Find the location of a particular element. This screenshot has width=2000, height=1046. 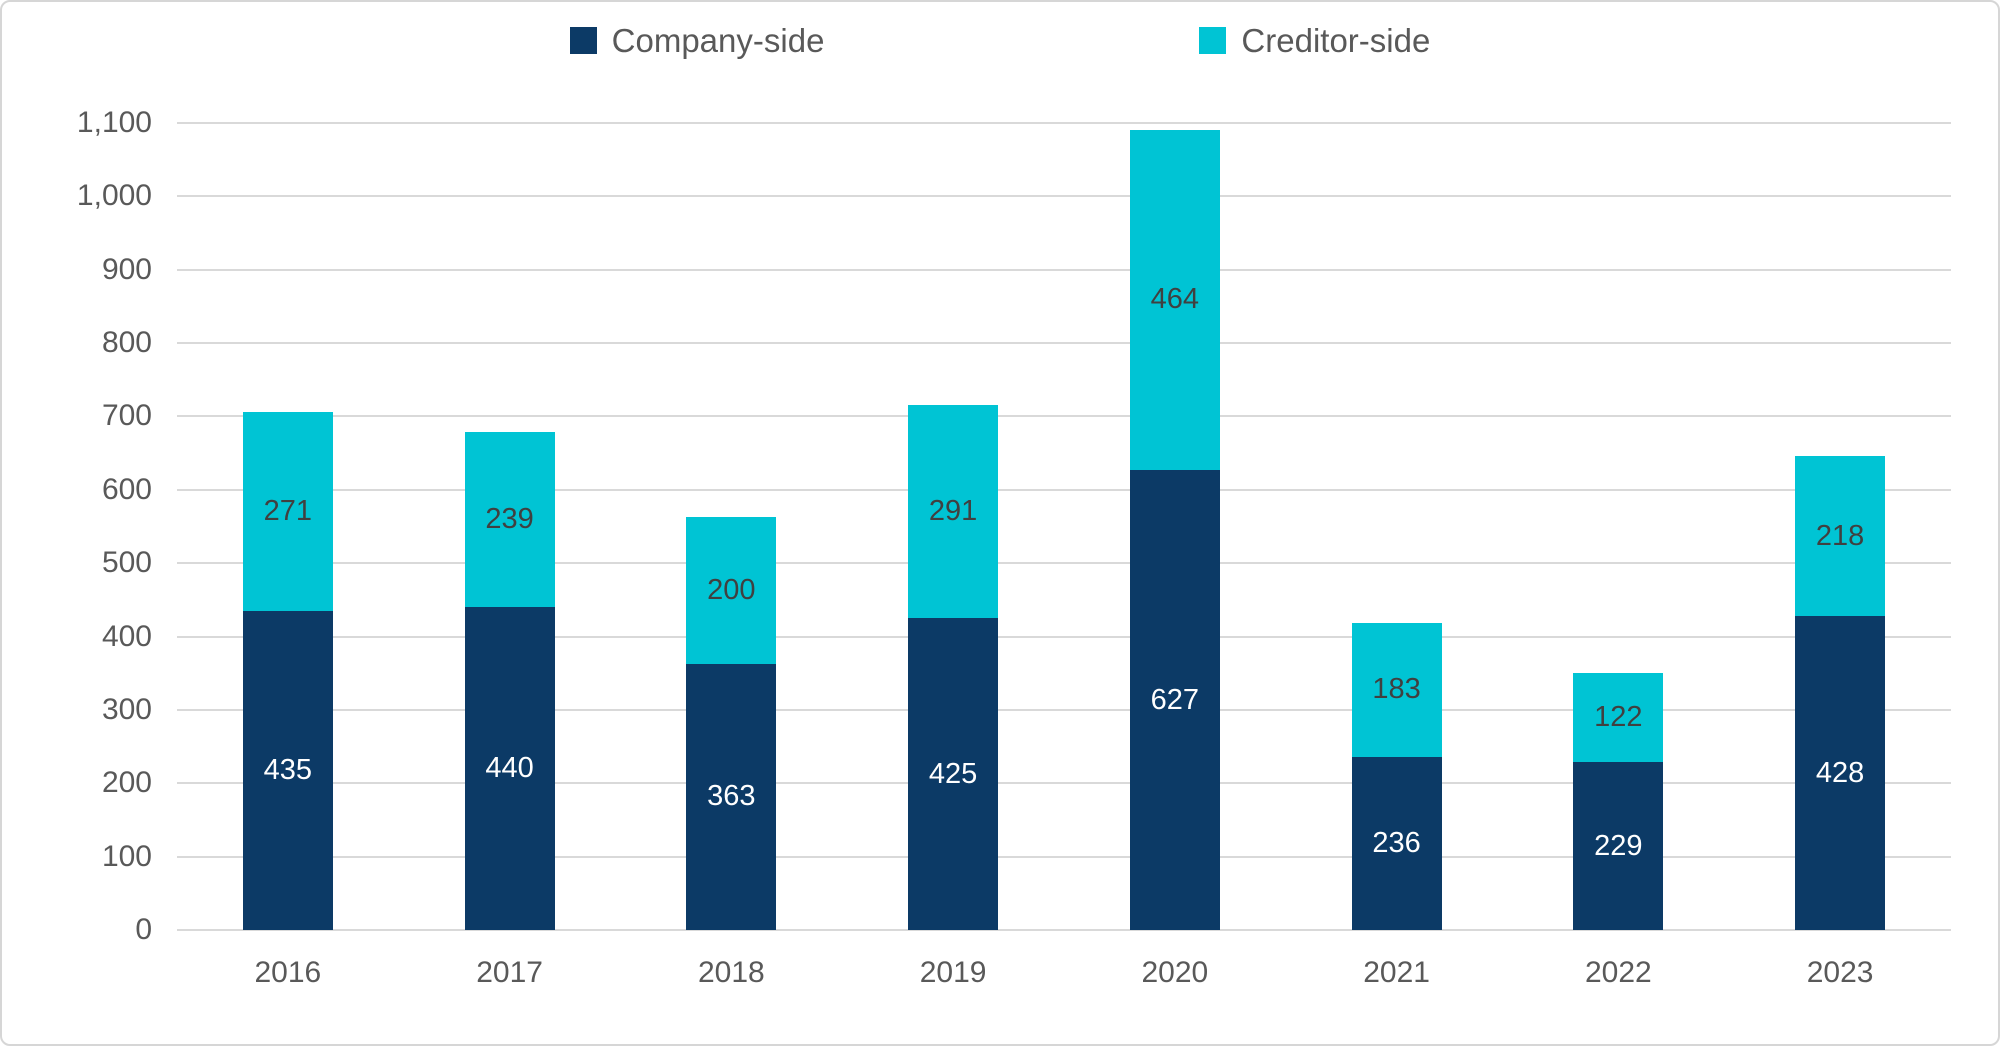

bar-segment-2023-creditor-side: 218 is located at coordinates (1840, 536).